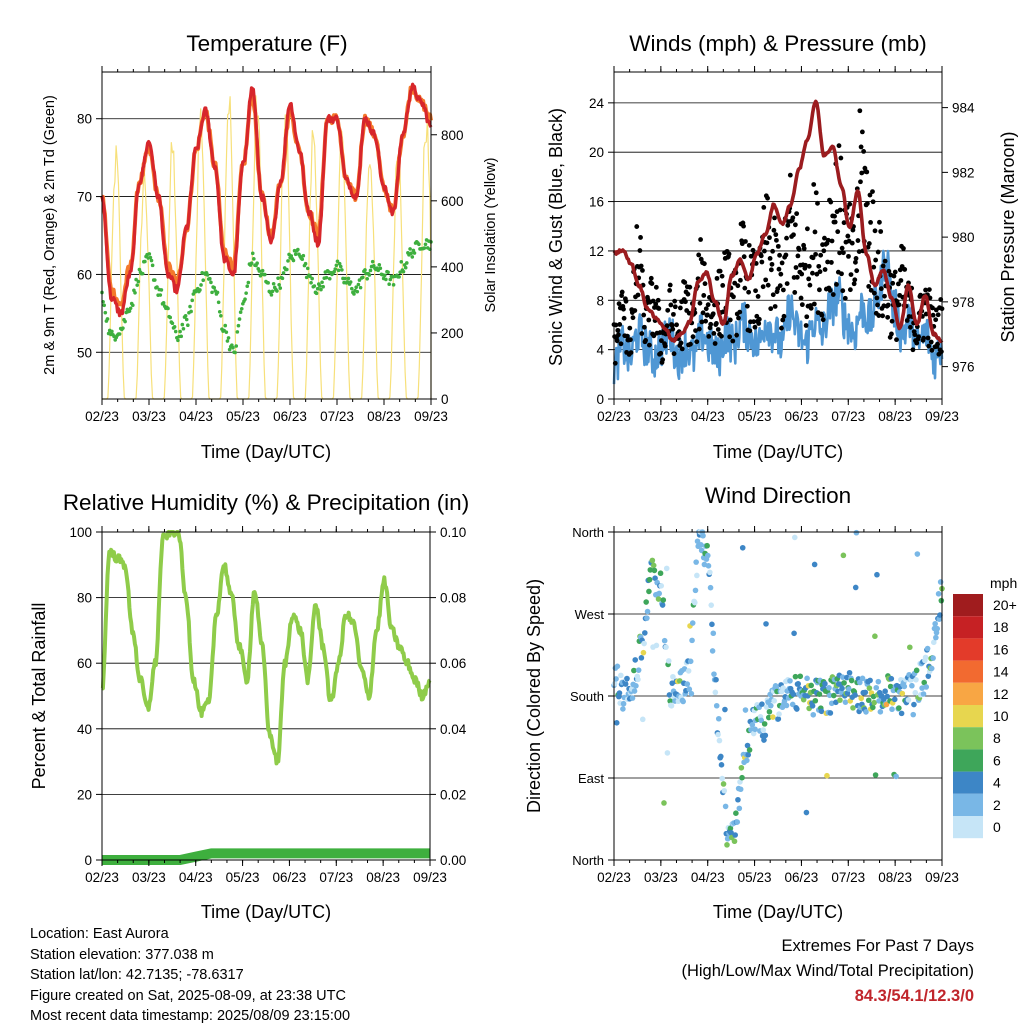 The image size is (1024, 1027). Describe the element at coordinates (596, 251) in the screenshot. I see `y-tick-label: 12` at that location.